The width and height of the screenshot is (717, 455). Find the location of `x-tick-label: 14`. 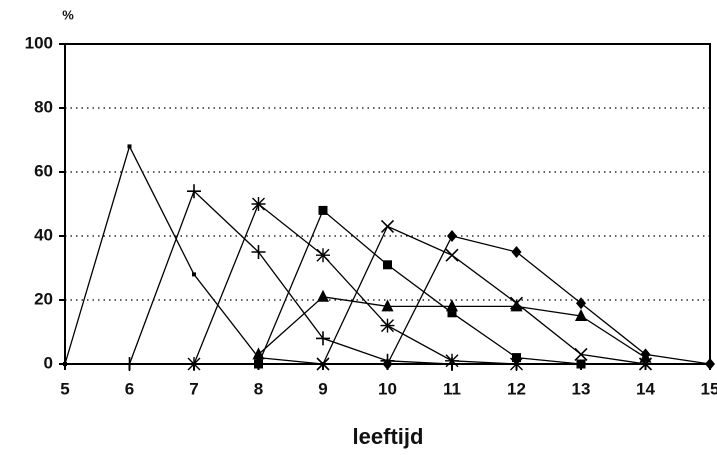

x-tick-label: 14 is located at coordinates (645, 388).